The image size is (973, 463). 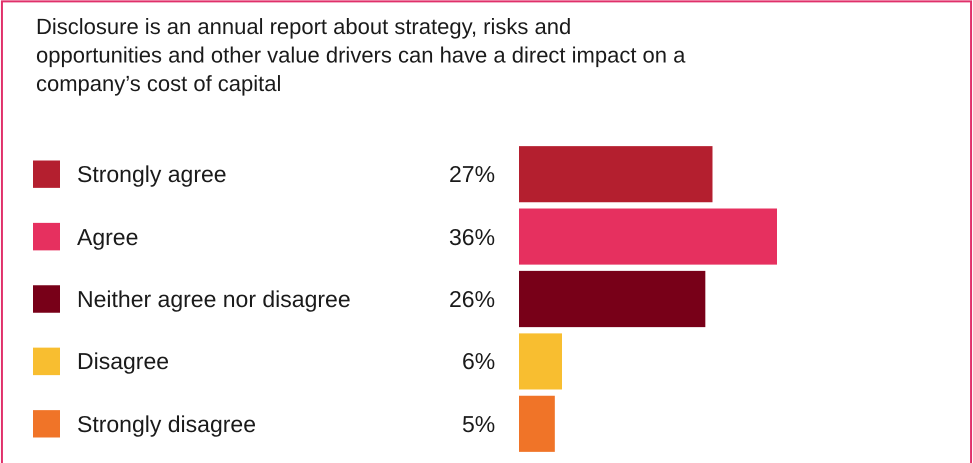 What do you see at coordinates (107, 237) in the screenshot?
I see `y-tick-label: Agree` at bounding box center [107, 237].